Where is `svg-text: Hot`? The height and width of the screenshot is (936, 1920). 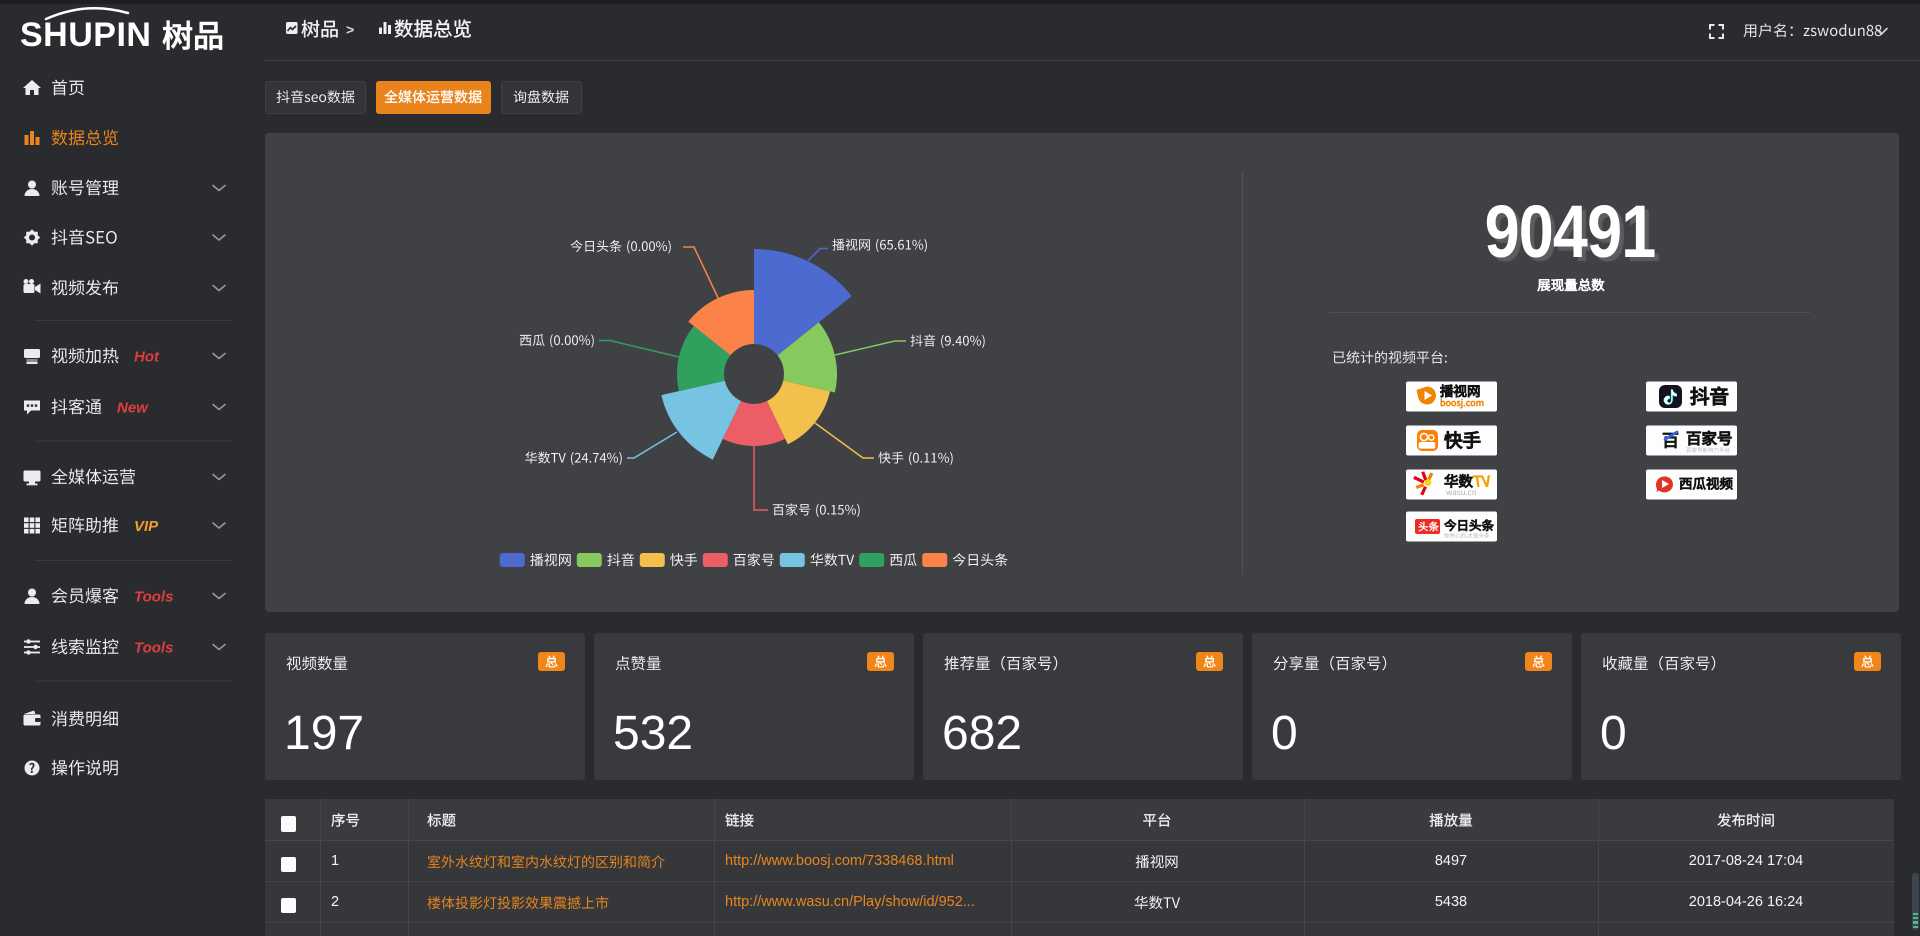 svg-text: Hot is located at coordinates (147, 357).